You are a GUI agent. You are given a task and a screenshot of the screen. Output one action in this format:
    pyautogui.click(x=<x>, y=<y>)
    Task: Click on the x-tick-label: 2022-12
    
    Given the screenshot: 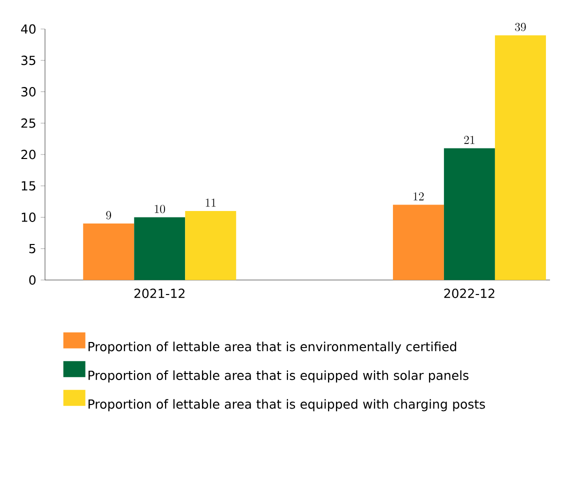 What is the action you would take?
    pyautogui.click(x=469, y=293)
    